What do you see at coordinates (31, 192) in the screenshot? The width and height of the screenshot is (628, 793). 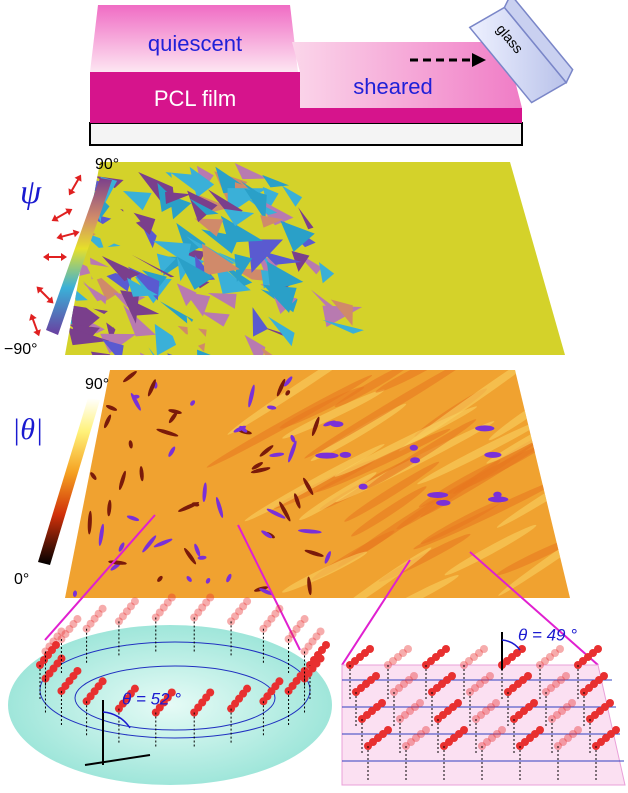 I see `psi-symbol: ψ` at bounding box center [31, 192].